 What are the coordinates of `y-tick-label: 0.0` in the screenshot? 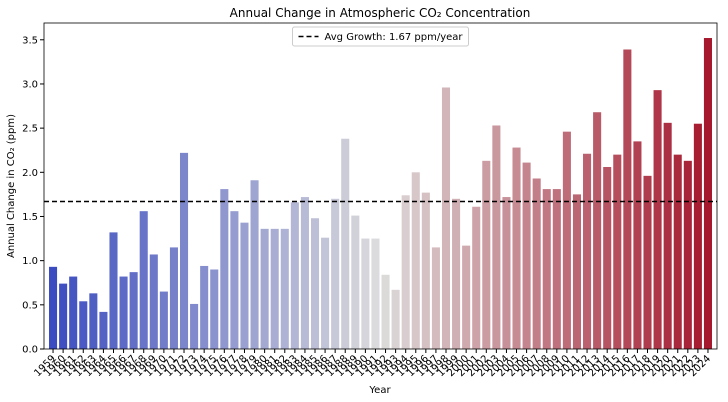 It's located at (30, 350).